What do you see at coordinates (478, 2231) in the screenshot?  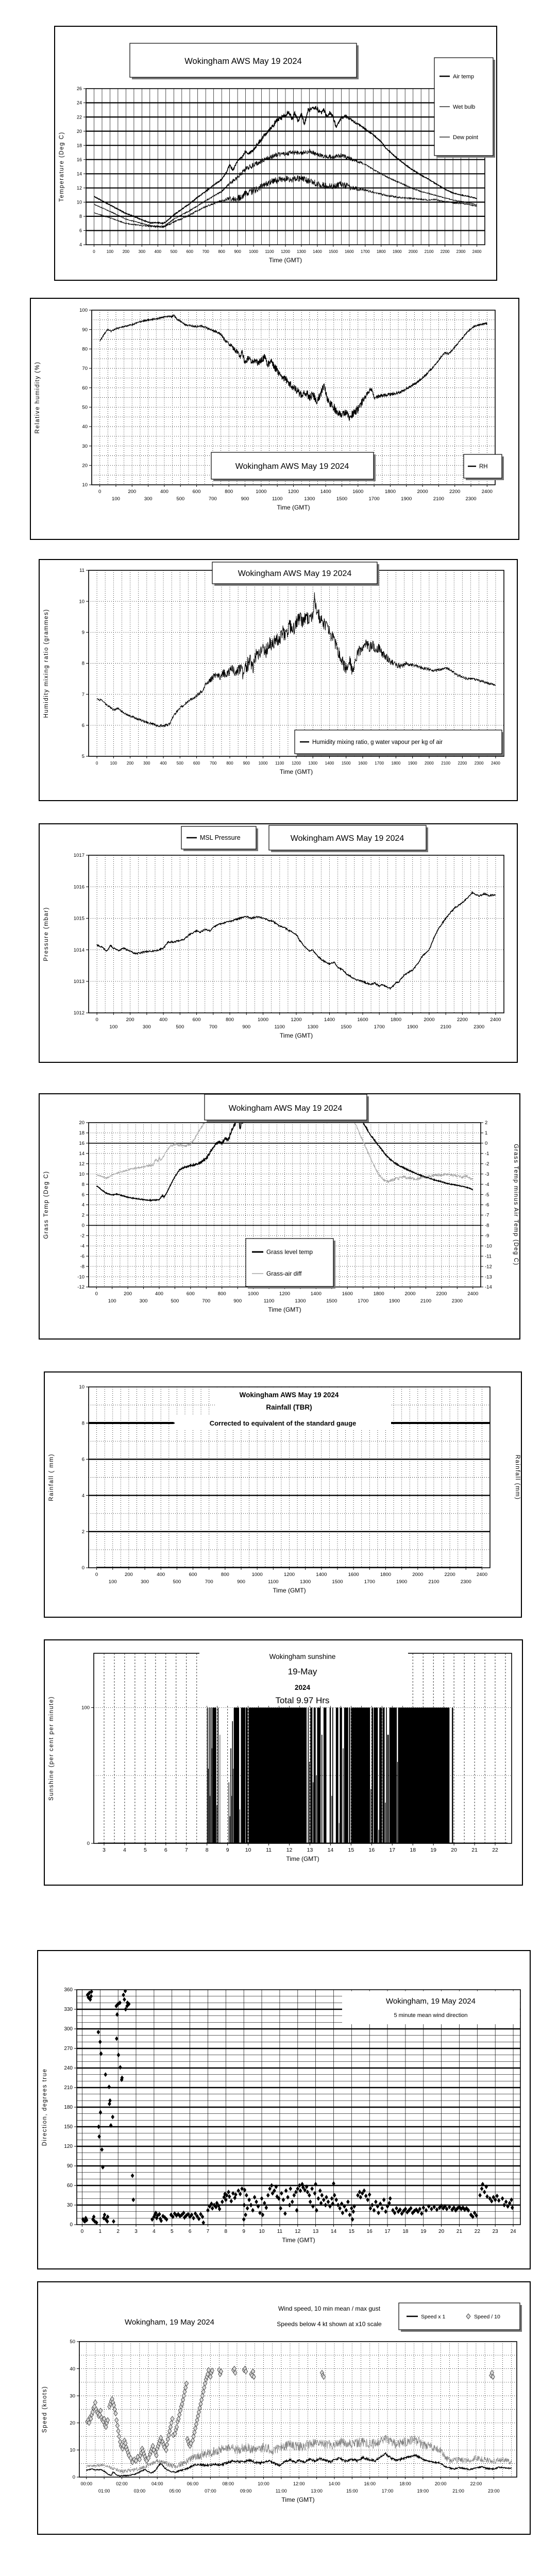 I see `svg-text: 22` at bounding box center [478, 2231].